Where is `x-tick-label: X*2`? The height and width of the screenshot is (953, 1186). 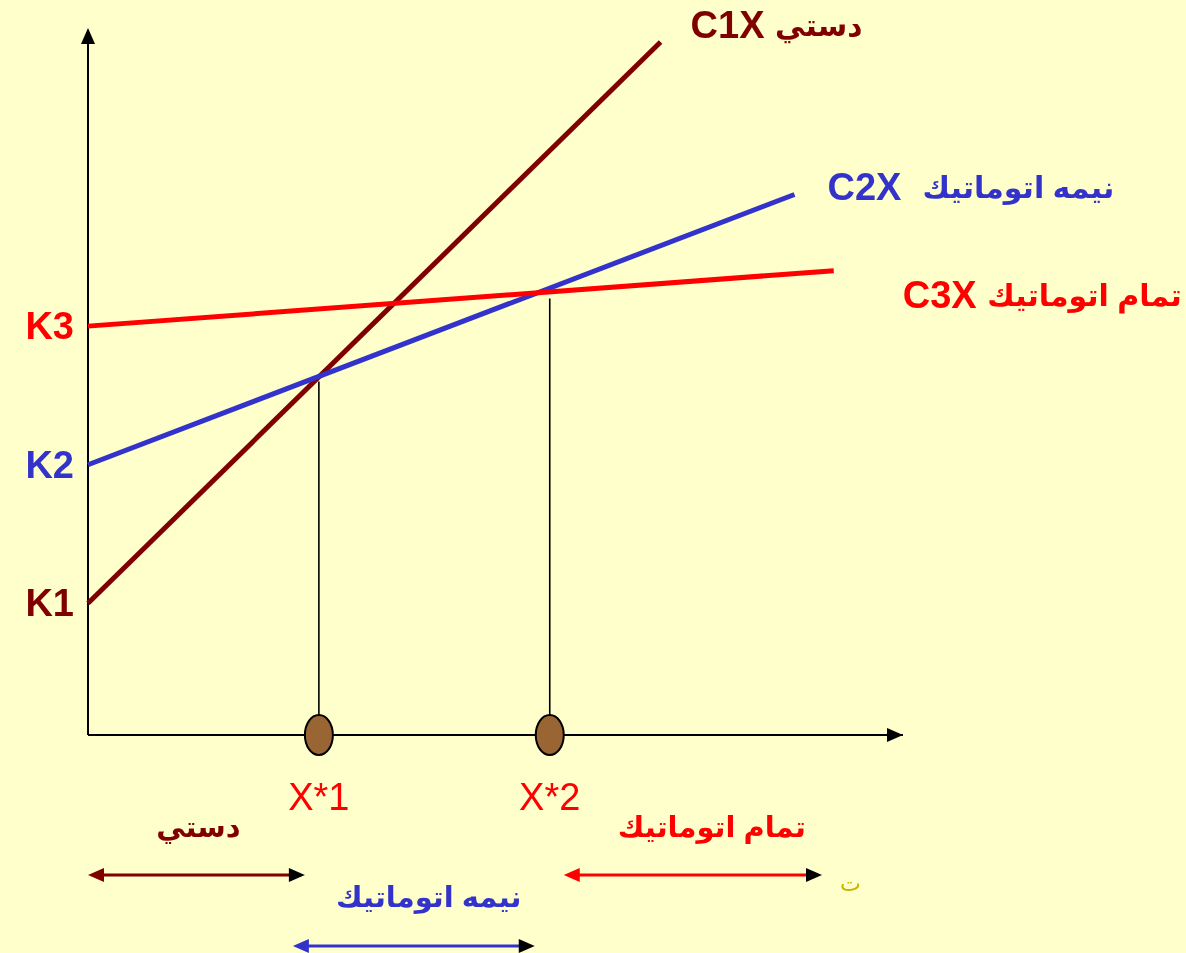
x-tick-label: X*2 is located at coordinates (550, 797).